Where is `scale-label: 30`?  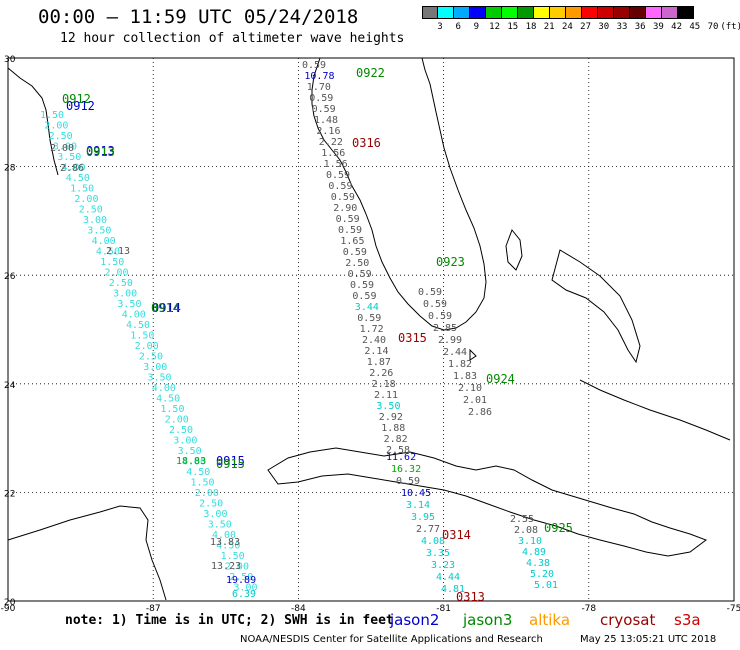 scale-label: 30 is located at coordinates (604, 27).